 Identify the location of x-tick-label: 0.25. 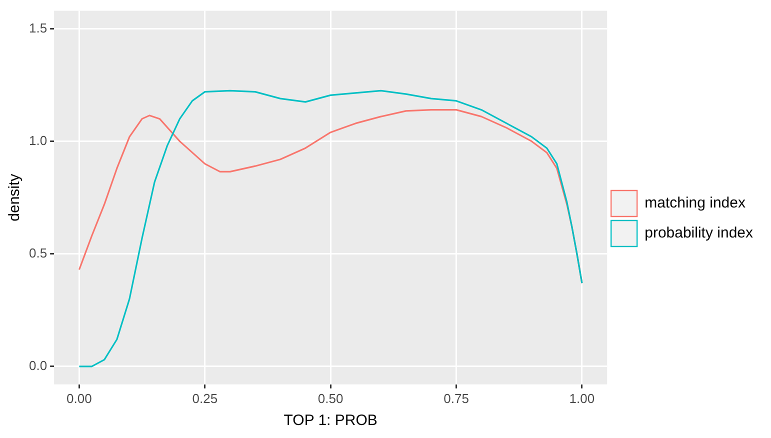
(205, 398).